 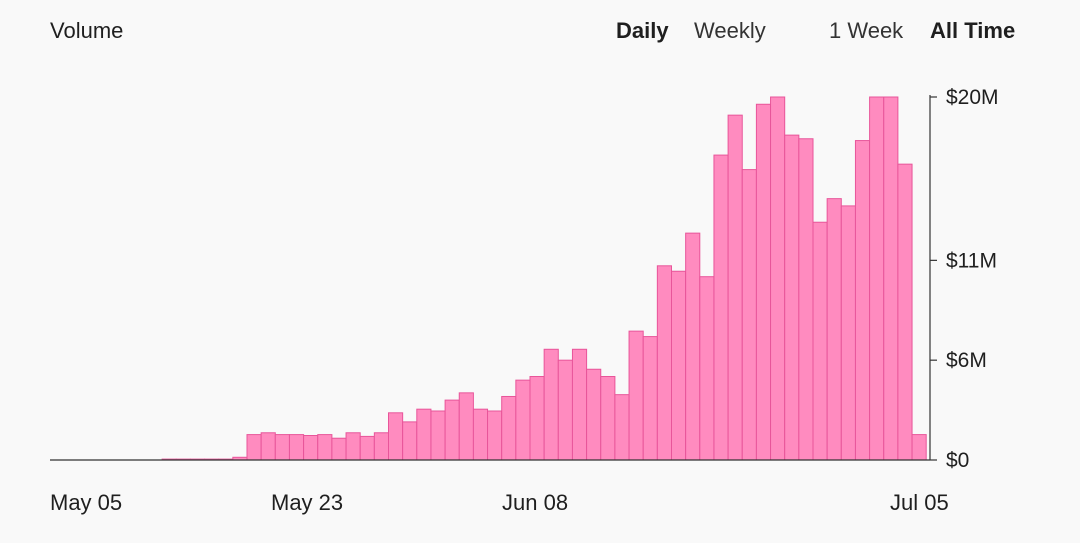 What do you see at coordinates (957, 460) in the screenshot?
I see `y-tick-label: $0` at bounding box center [957, 460].